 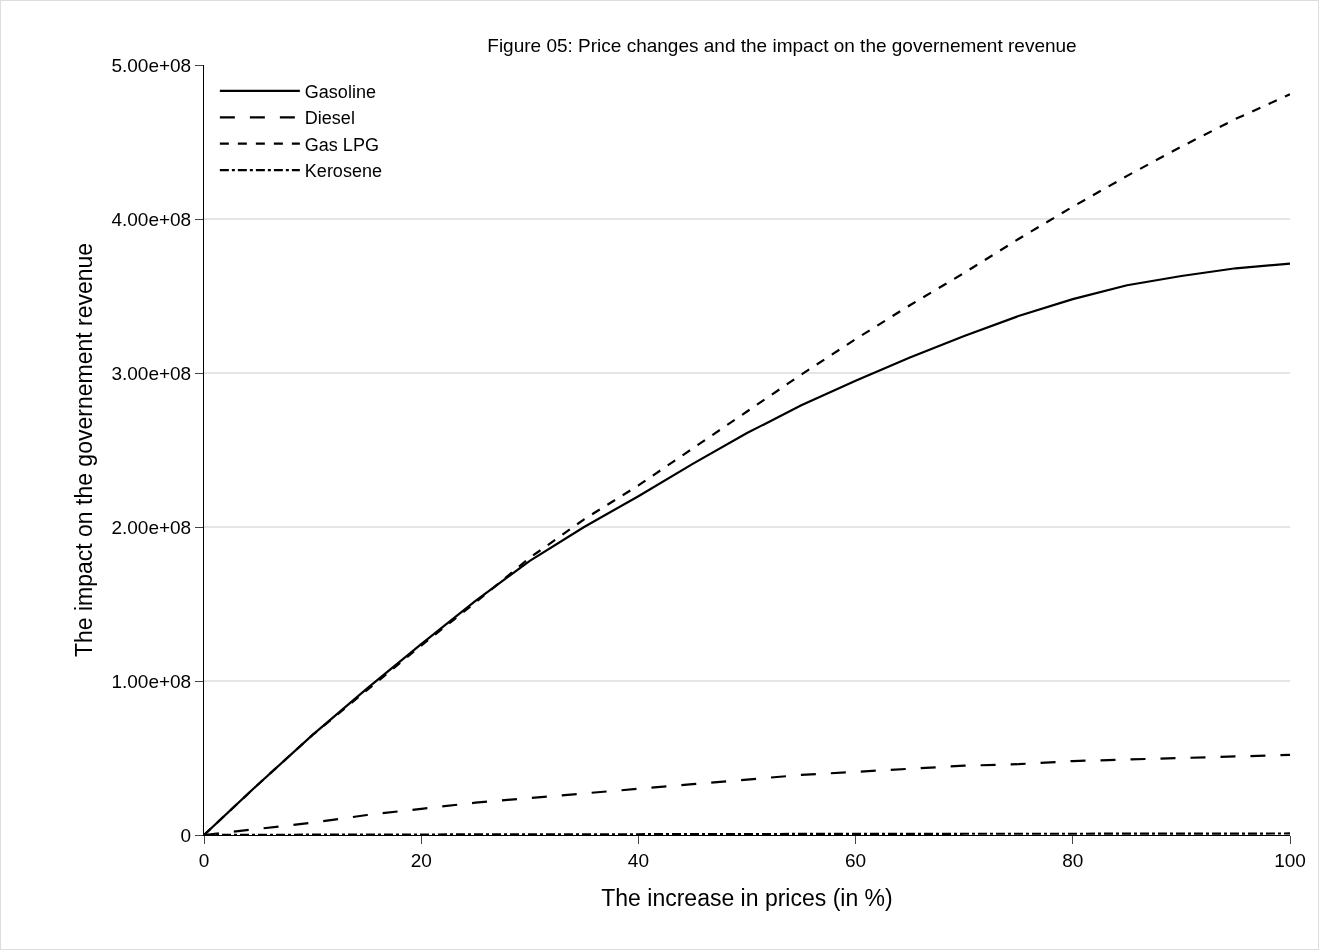 What do you see at coordinates (151, 681) in the screenshot?
I see `y-tick-label: 1.00e+08` at bounding box center [151, 681].